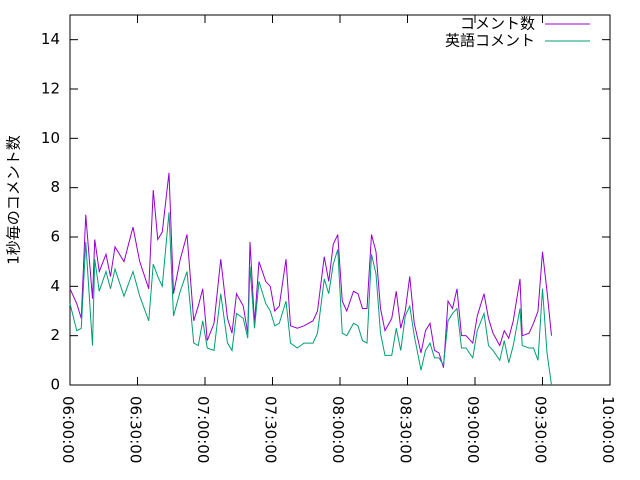 The image size is (640, 480). What do you see at coordinates (55, 237) in the screenshot?
I see `y-tick-label: 6` at bounding box center [55, 237].